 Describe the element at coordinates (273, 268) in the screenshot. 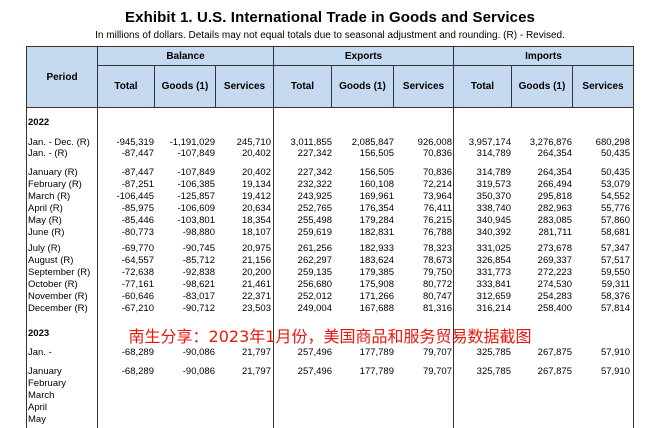

I see `divider-exports` at that location.